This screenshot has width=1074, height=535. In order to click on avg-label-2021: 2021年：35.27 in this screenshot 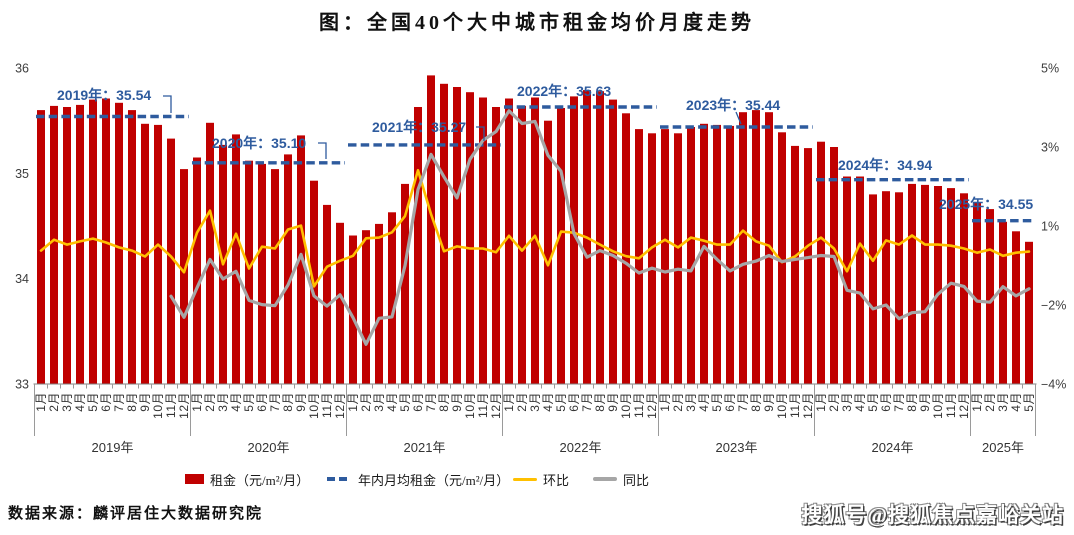, I will do `click(419, 127)`.